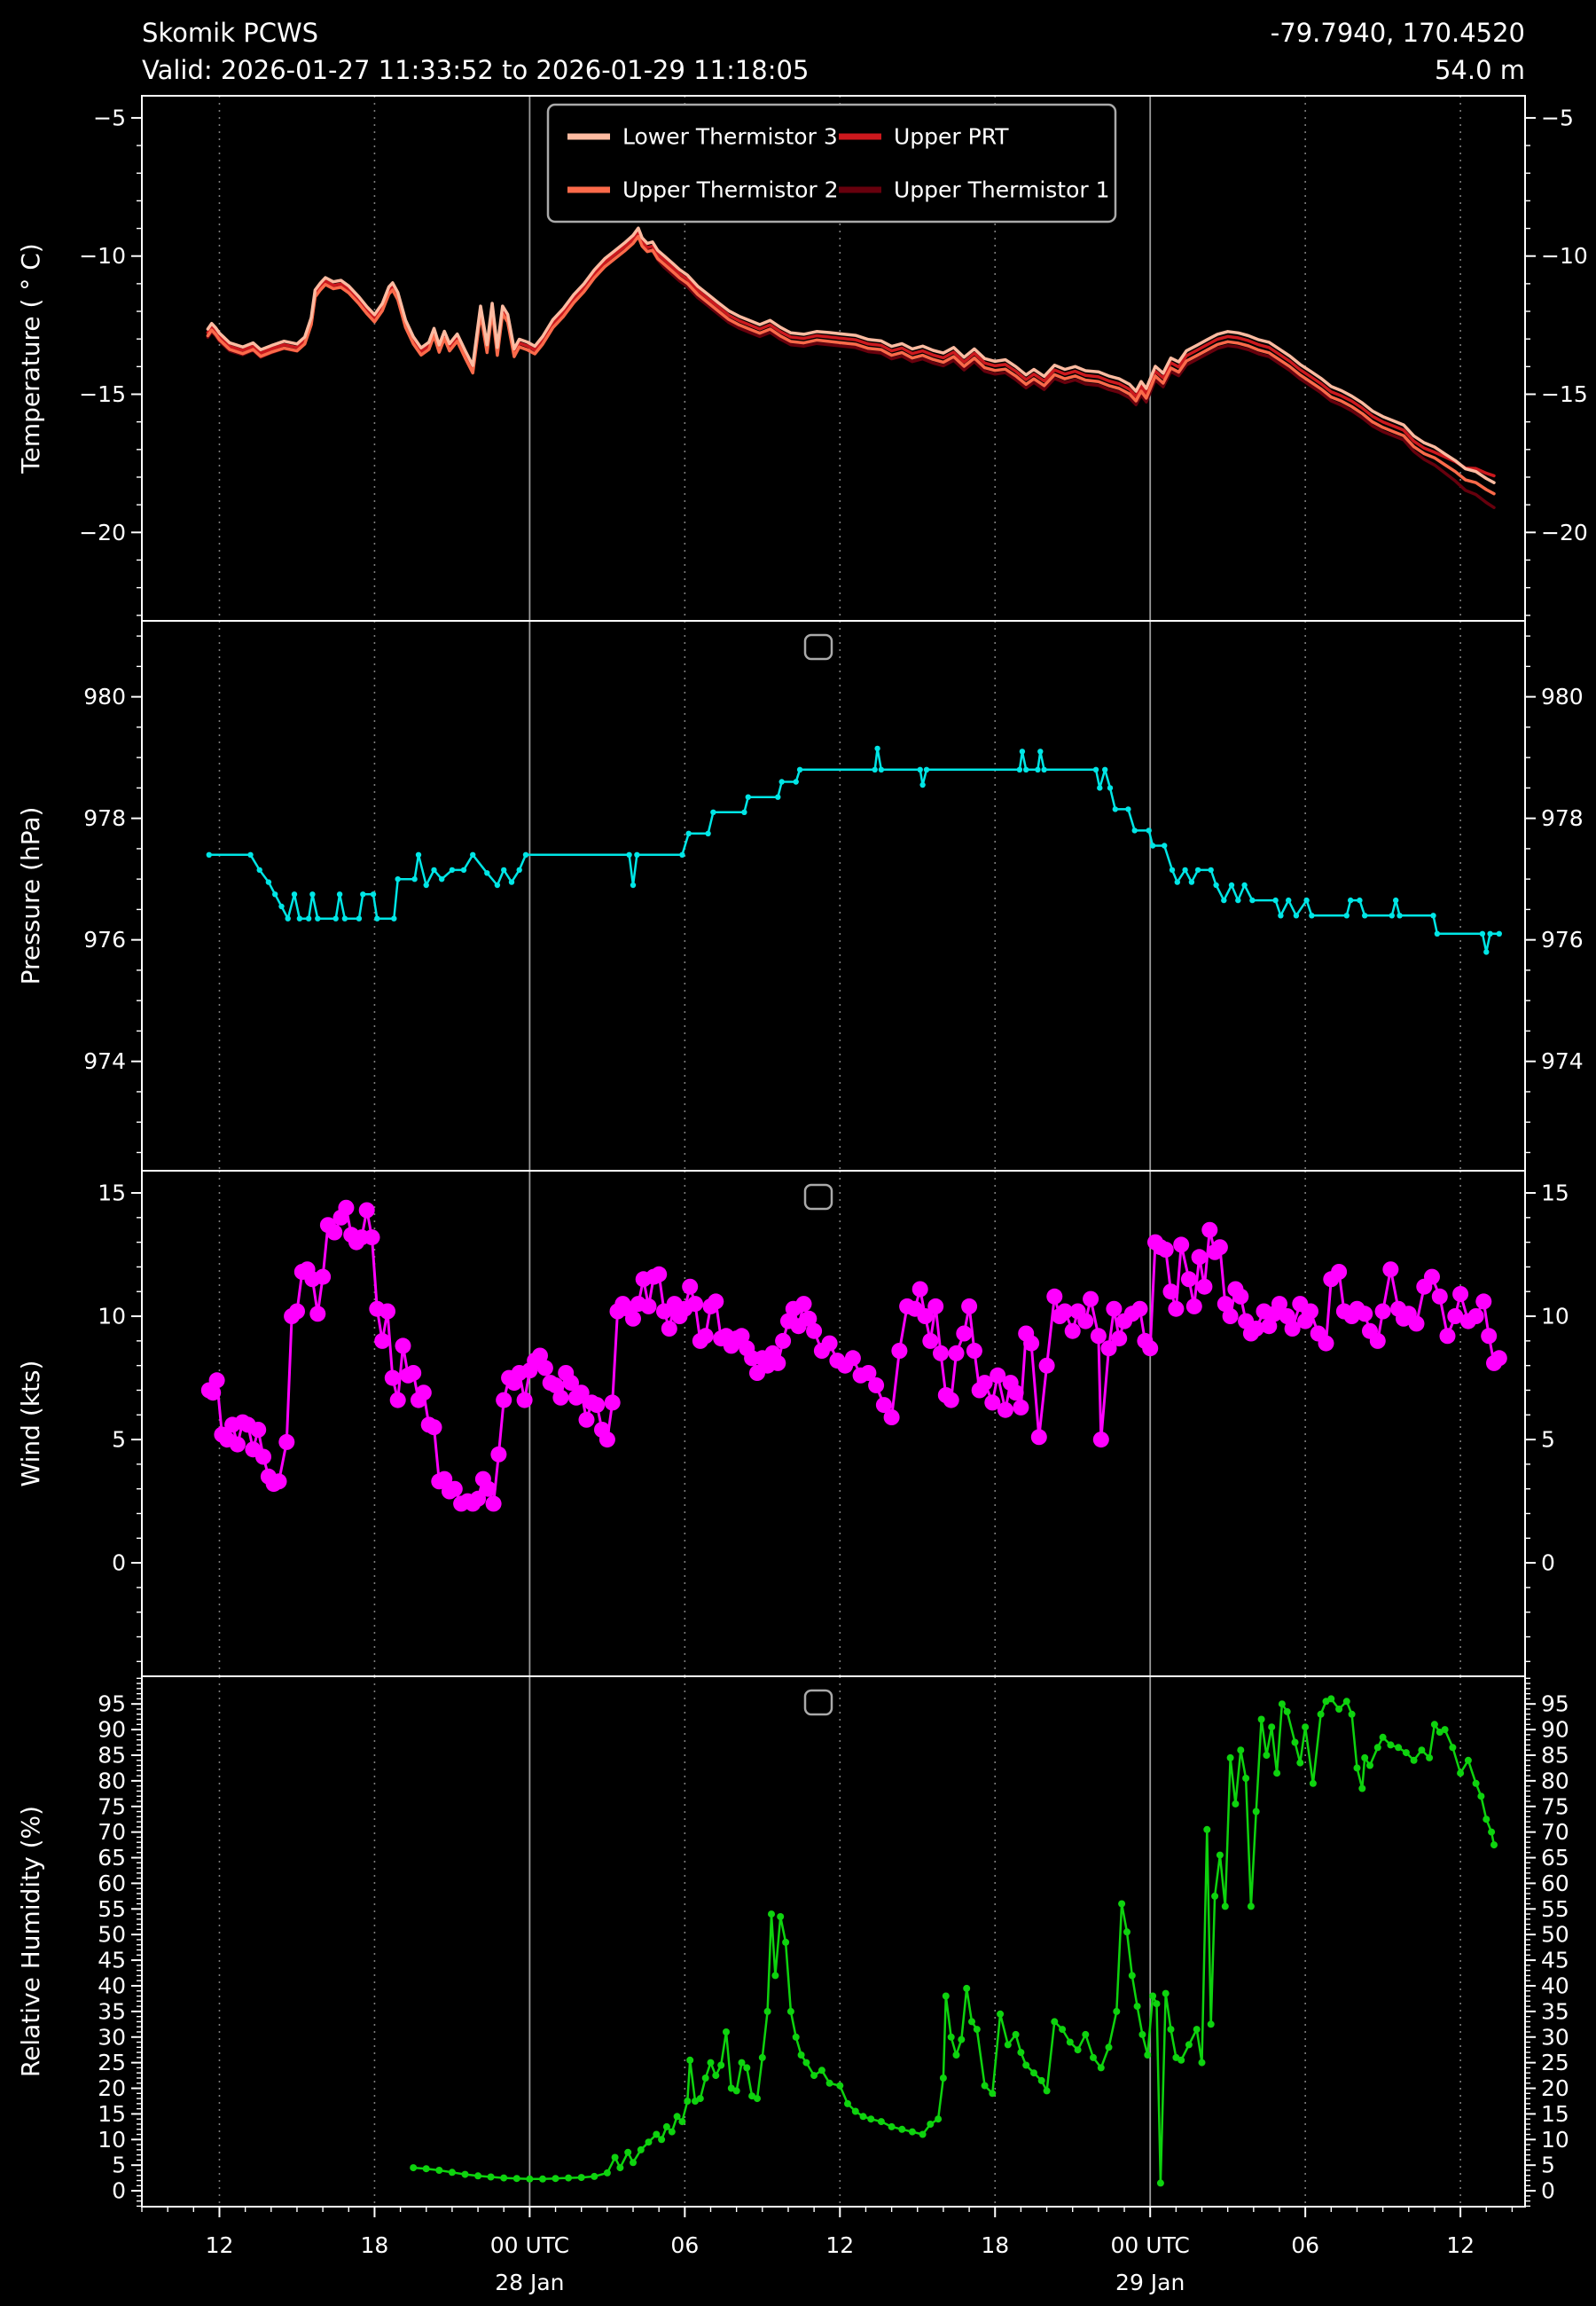 The image size is (1596, 2306). I want to click on ytick-label-right: 50, so click(1555, 1935).